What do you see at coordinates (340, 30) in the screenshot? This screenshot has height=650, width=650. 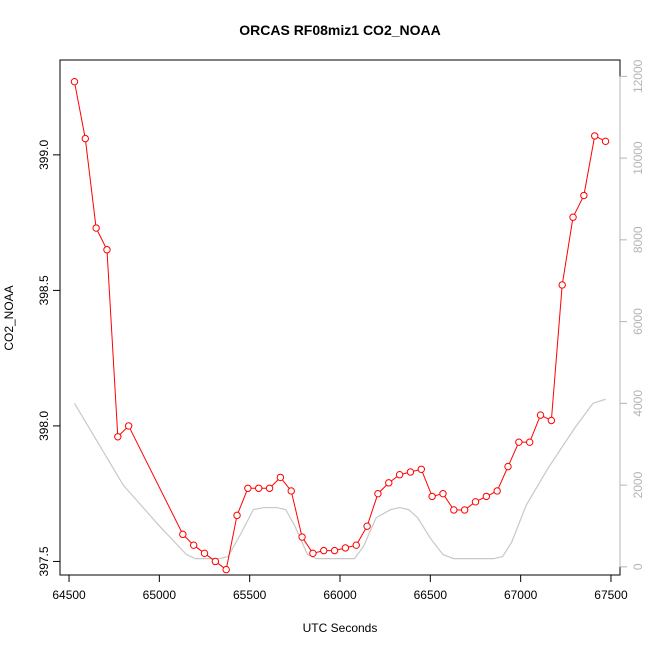 I see `chart-title: ORCAS RF08miz1 CO2_NOAA` at bounding box center [340, 30].